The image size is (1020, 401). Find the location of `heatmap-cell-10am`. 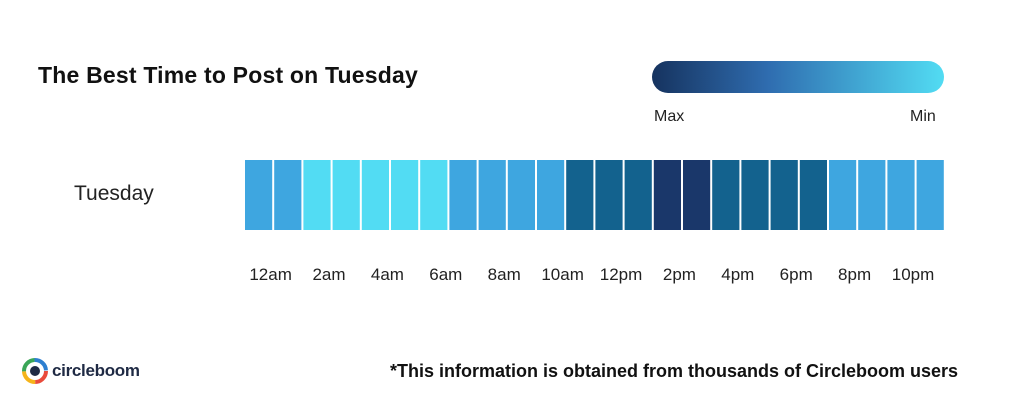

heatmap-cell-10am is located at coordinates (551, 195).